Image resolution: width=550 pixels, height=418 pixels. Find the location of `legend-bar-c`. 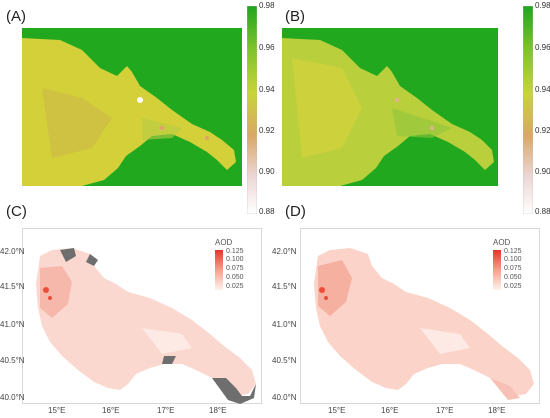

legend-bar-c is located at coordinates (219, 270).